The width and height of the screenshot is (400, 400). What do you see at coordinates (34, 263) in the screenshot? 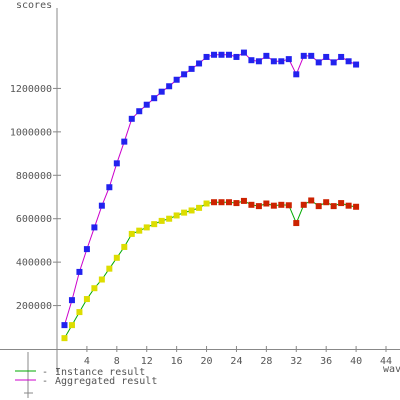
I see `y-tick-label: 400000` at bounding box center [34, 263].